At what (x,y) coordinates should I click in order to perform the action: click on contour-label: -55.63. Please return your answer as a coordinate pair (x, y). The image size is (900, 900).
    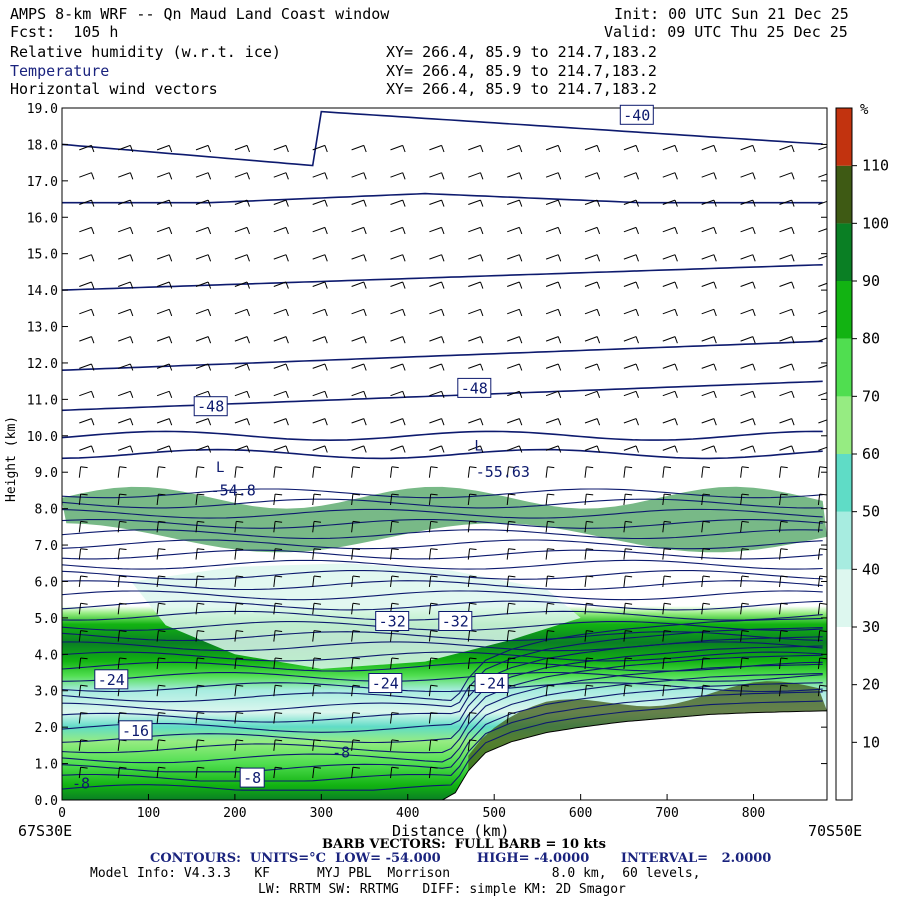
    Looking at the image, I should click on (503, 472).